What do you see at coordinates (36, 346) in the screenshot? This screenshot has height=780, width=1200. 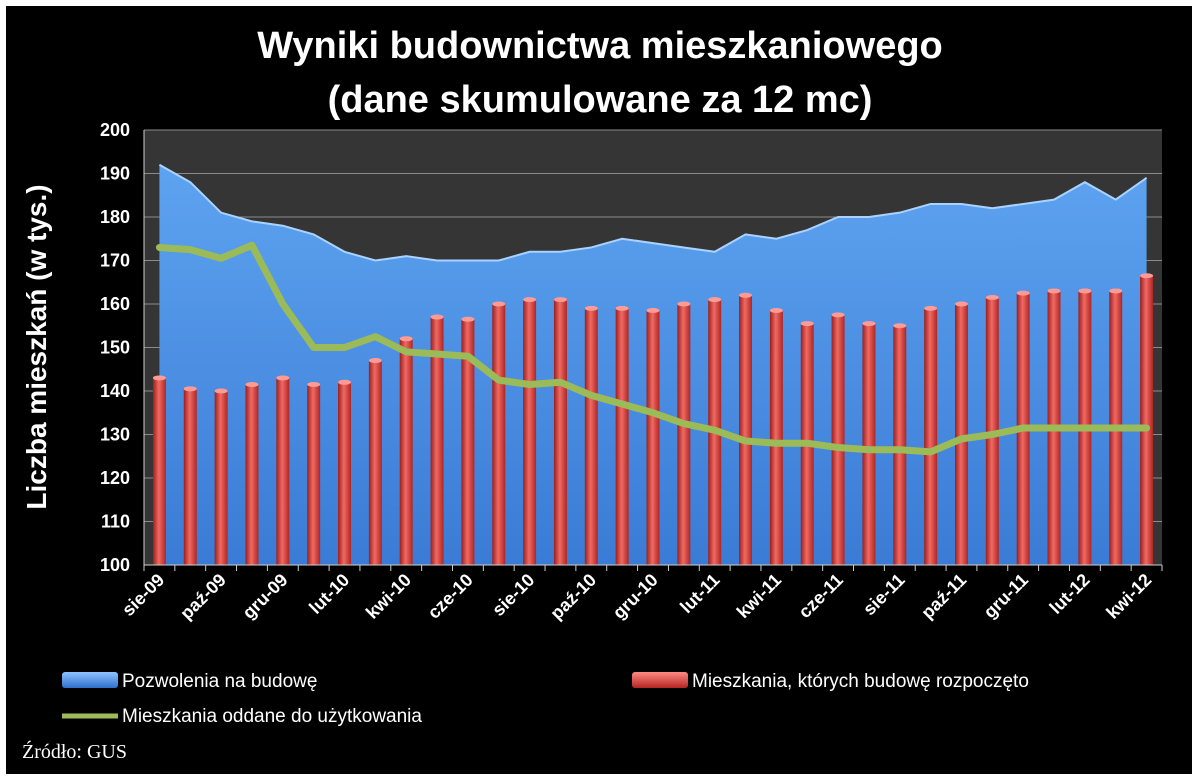 I see `y-axis-label: Liczba mieszkań (w tys.)` at bounding box center [36, 346].